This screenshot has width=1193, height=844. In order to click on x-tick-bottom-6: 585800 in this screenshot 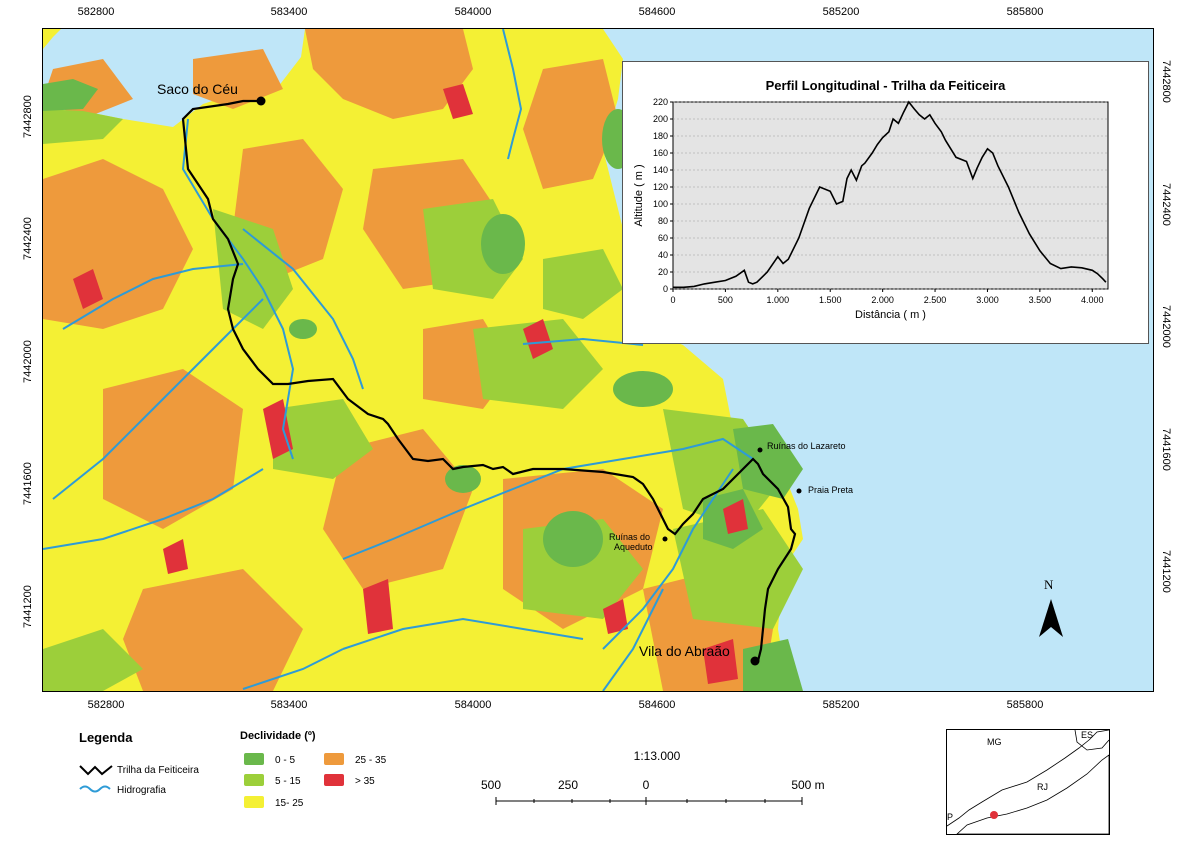, I will do `click(1025, 705)`.